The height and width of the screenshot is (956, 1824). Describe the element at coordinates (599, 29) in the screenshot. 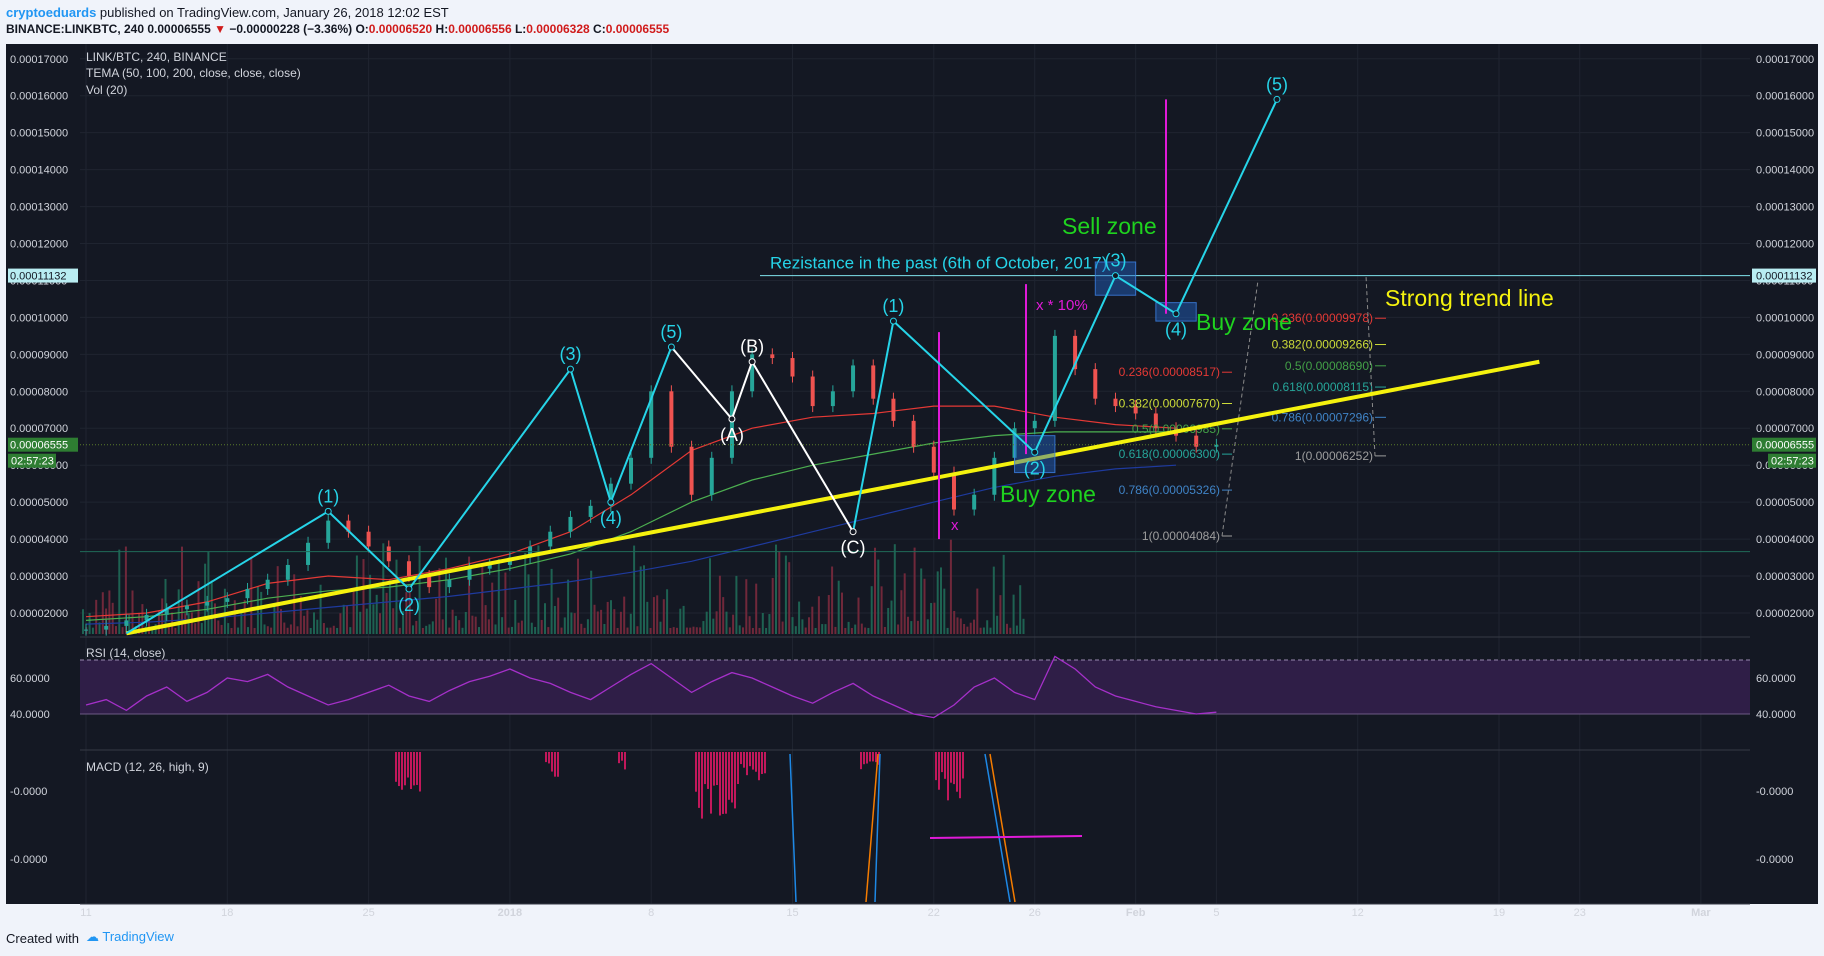

I see `close-label: C:` at that location.